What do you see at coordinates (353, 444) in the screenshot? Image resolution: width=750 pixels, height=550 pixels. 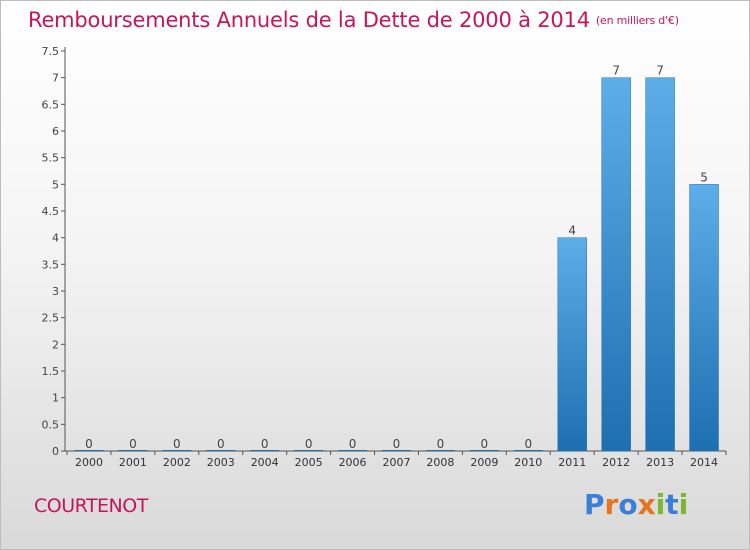 I see `data-label-2006: 0` at bounding box center [353, 444].